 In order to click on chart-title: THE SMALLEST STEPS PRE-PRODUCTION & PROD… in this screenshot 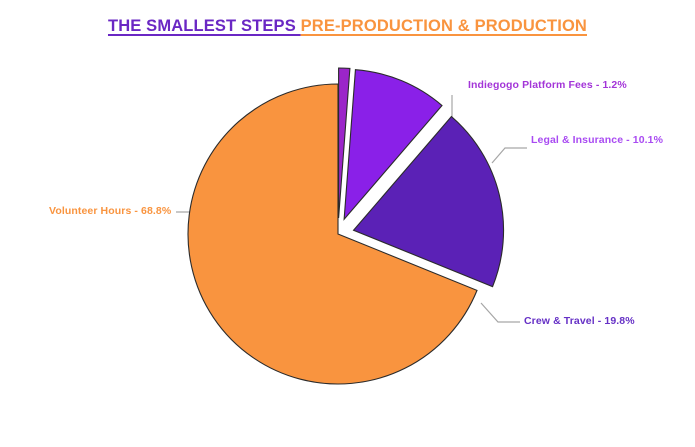, I will do `click(347, 26)`.